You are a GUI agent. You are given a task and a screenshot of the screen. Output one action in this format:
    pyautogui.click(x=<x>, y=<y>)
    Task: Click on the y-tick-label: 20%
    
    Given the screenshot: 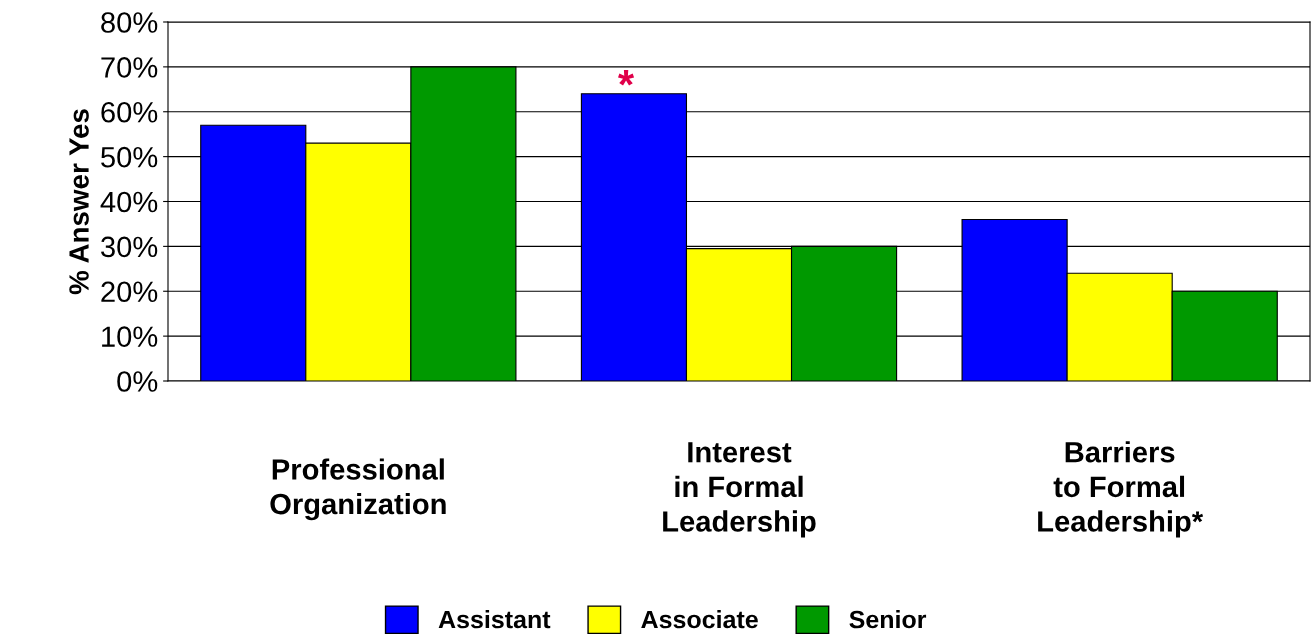 What is the action you would take?
    pyautogui.click(x=129, y=292)
    